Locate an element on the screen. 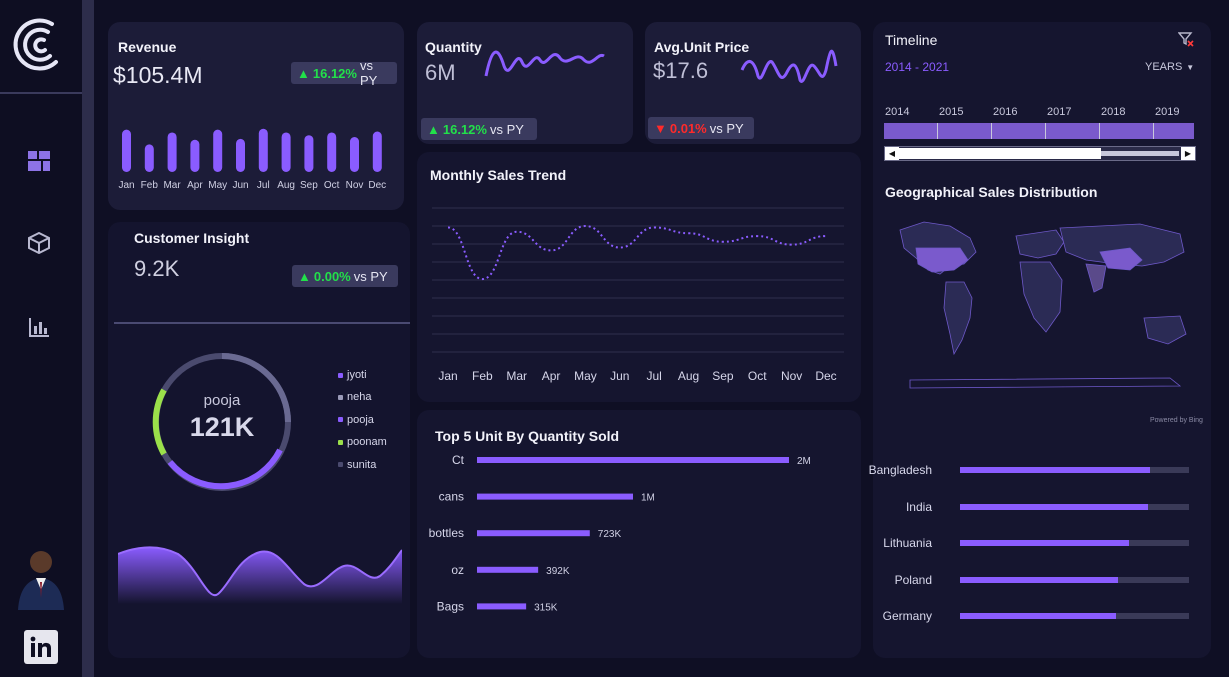 This screenshot has height=677, width=1229. trend-month-label: Jul is located at coordinates (654, 376).